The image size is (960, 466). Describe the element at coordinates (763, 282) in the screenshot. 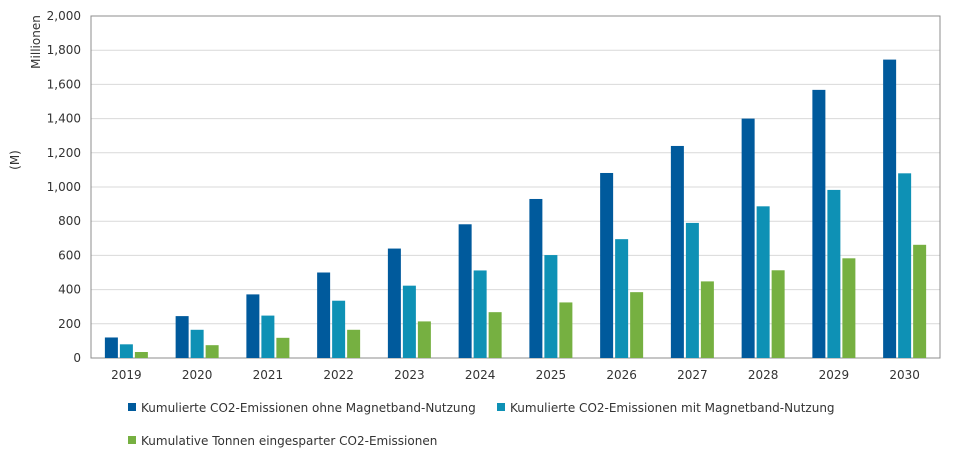

I see `bar-2-2028` at that location.